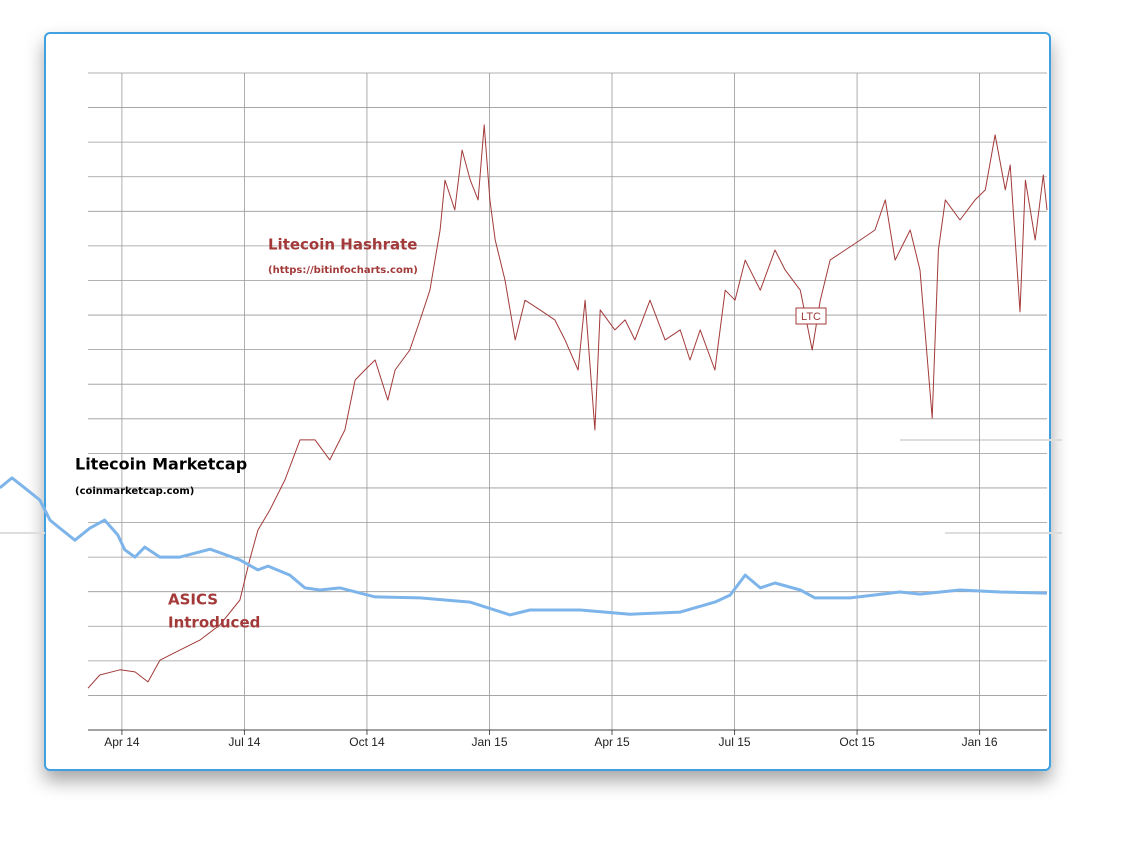  Describe the element at coordinates (980, 742) in the screenshot. I see `x-tick-label: Jan 16` at that location.